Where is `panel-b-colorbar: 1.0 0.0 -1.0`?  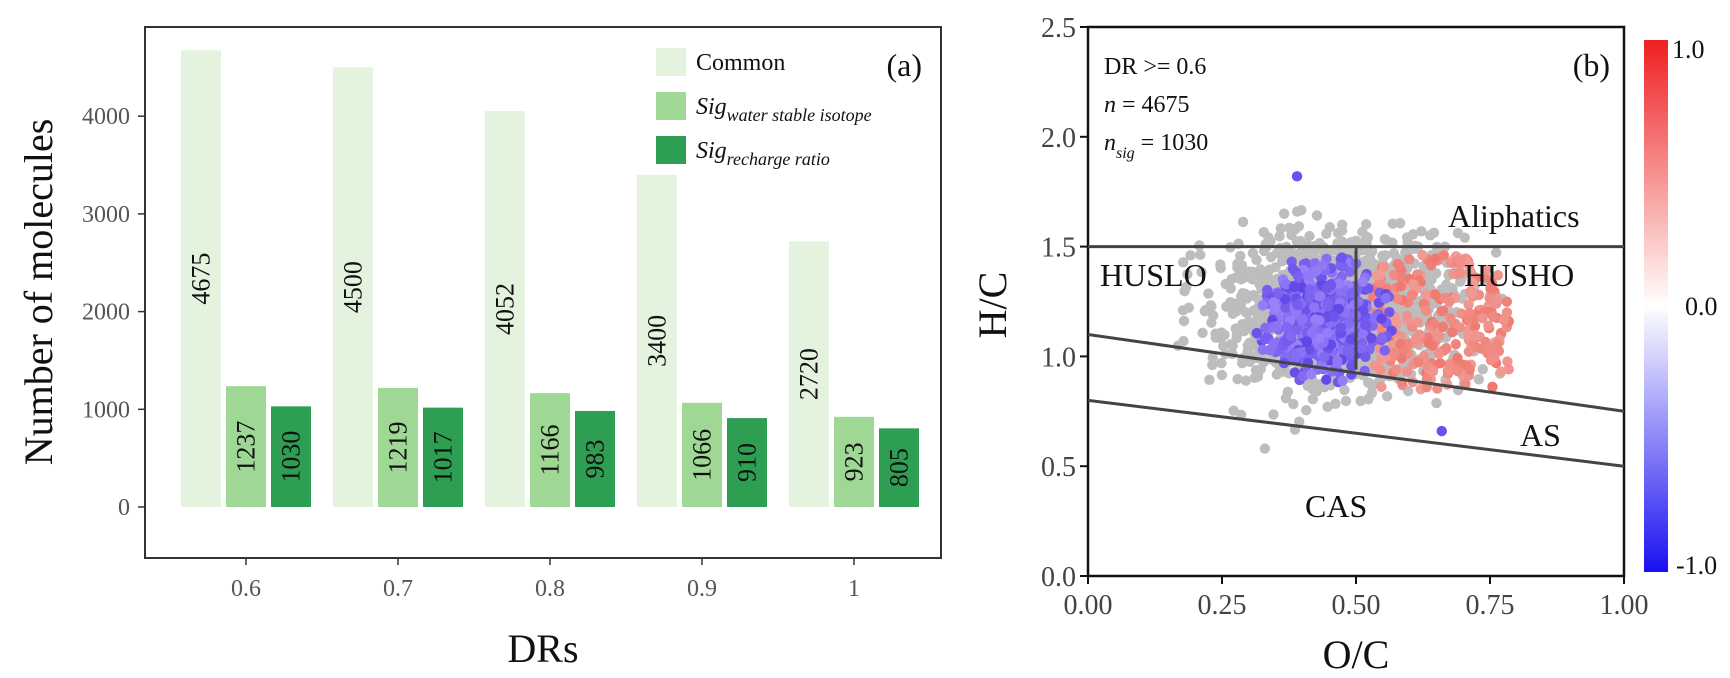 panel-b-colorbar: 1.0 0.0 -1.0 is located at coordinates (1681, 307).